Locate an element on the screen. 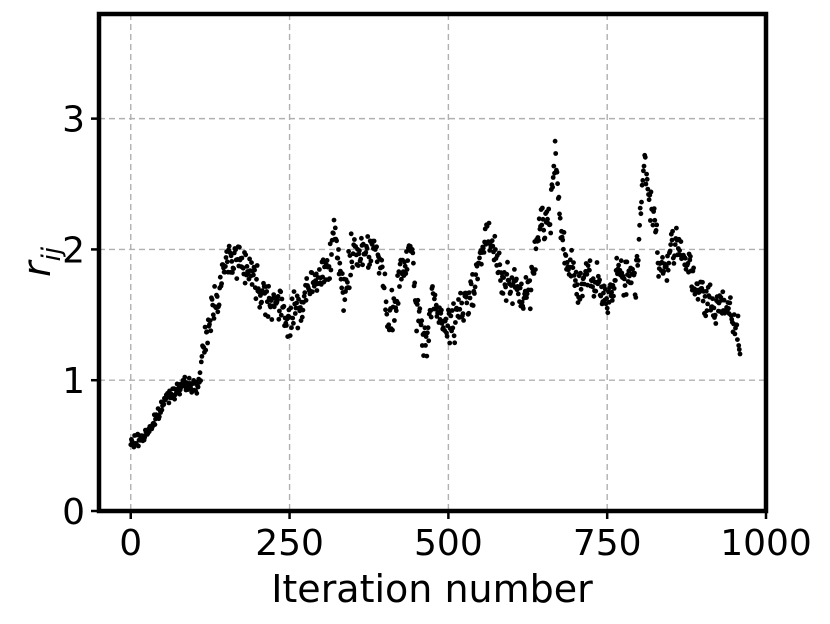 The height and width of the screenshot is (624, 830). y-tick-label: 0 is located at coordinates (73, 512).